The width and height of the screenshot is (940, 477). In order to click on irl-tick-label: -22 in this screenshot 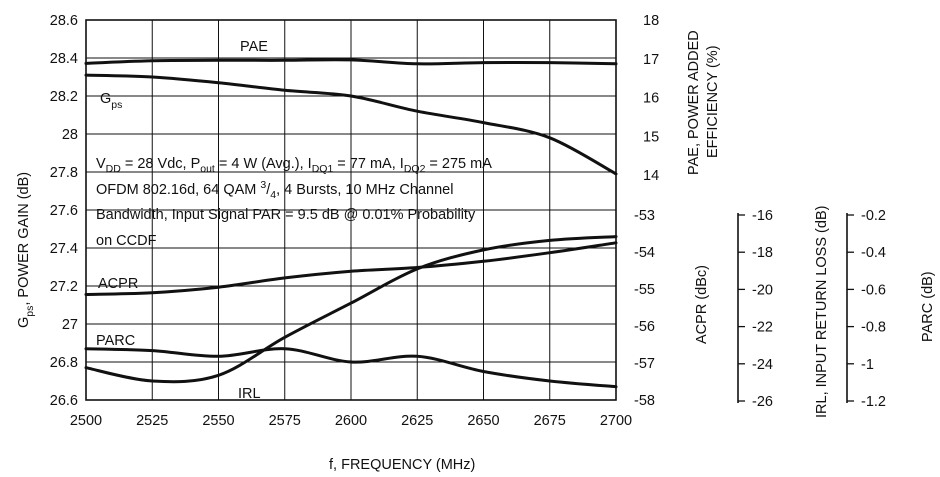, I will do `click(762, 328)`.